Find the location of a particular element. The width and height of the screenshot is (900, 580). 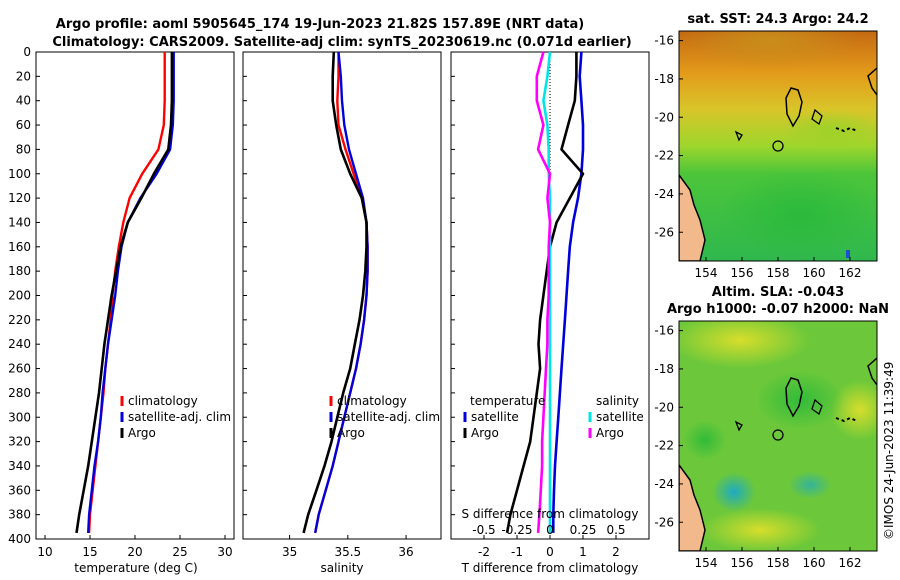

difference-legend-temperature: temperature is located at coordinates (507, 401).